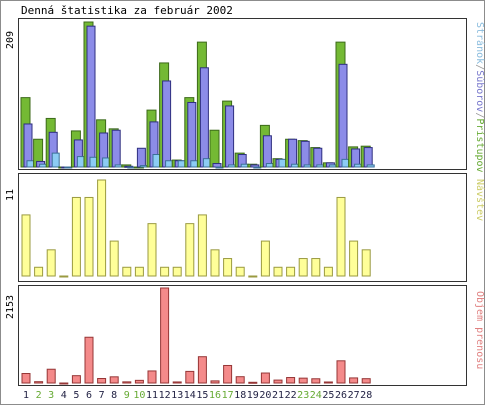 This screenshot has height=405, width=485. I want to click on x-tick-label: 15, so click(202, 395).